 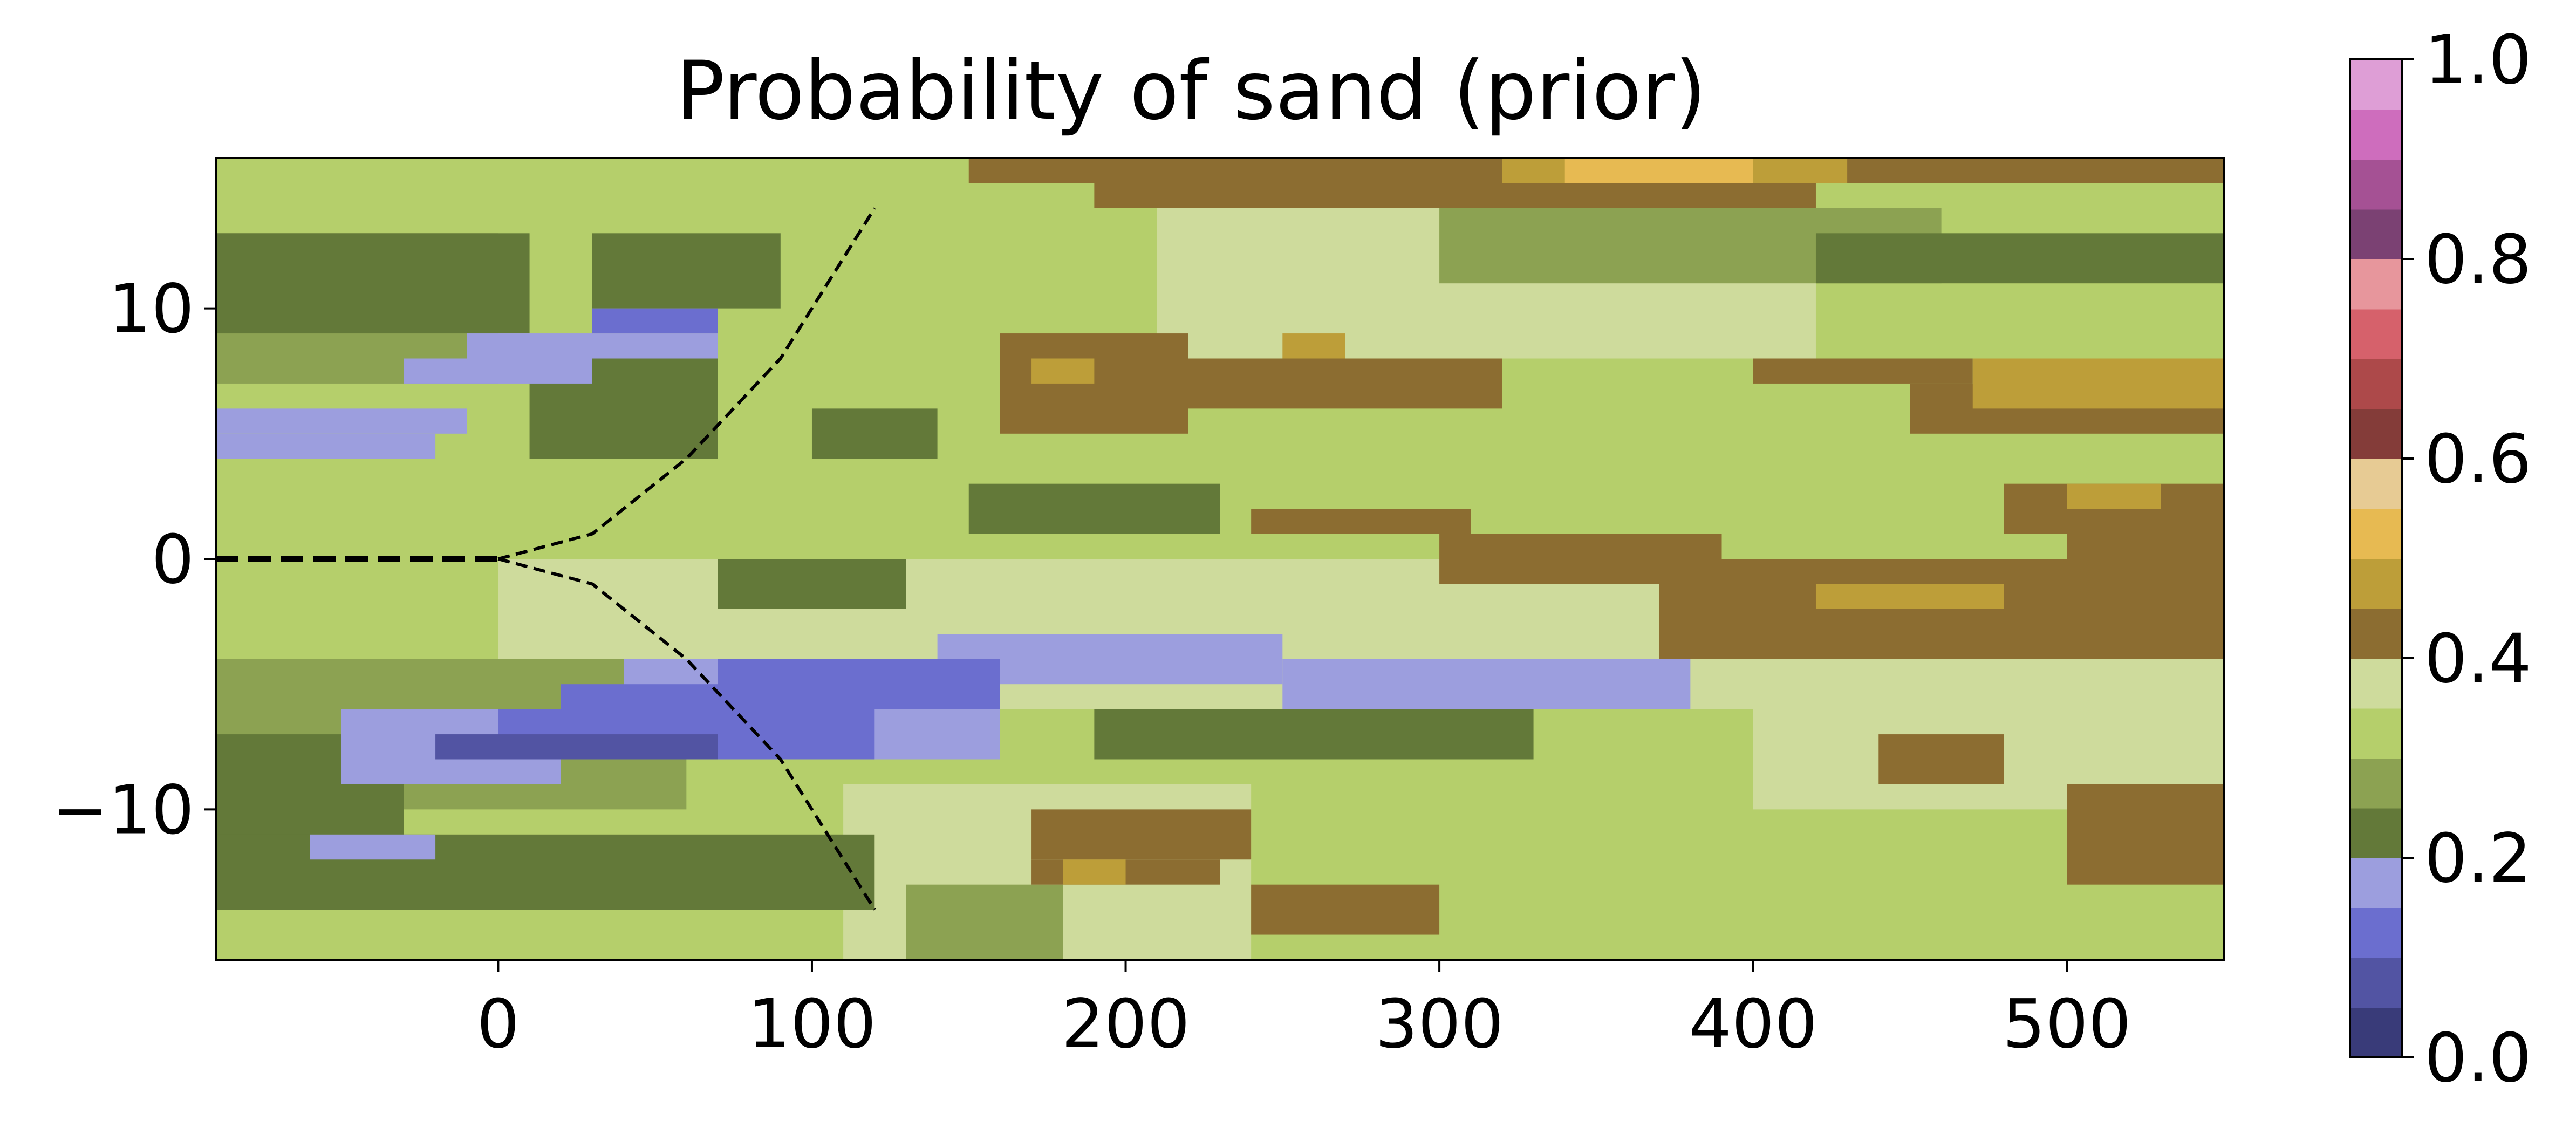 What do you see at coordinates (812, 1024) in the screenshot?
I see `x-tick-label: 100` at bounding box center [812, 1024].